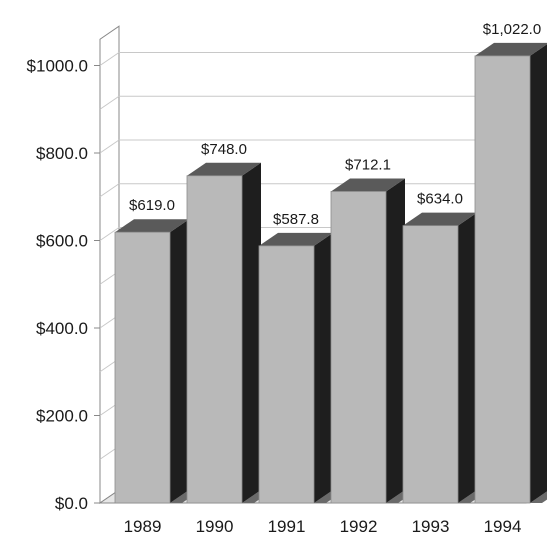  Describe the element at coordinates (359, 526) in the screenshot. I see `x-tick-label: 1992` at that location.